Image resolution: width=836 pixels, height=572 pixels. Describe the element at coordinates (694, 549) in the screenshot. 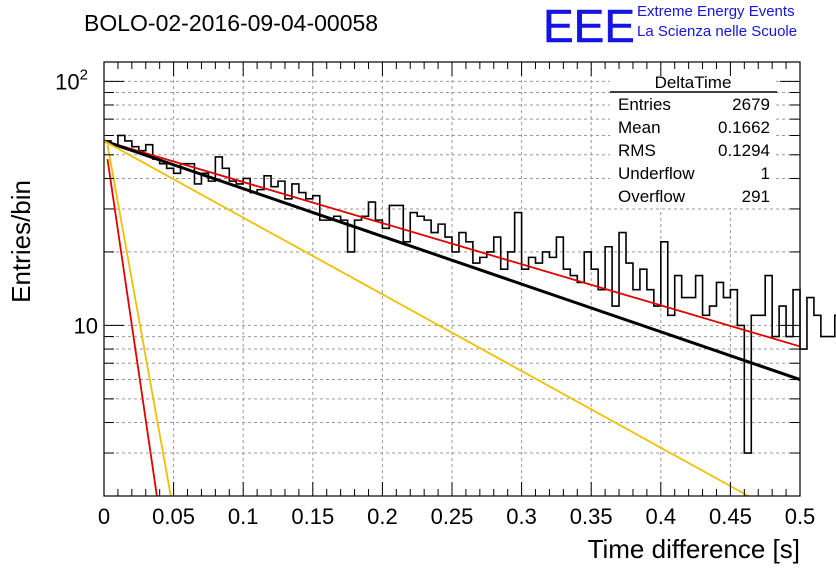

I see `x-axis-label: Time difference [s]` at that location.